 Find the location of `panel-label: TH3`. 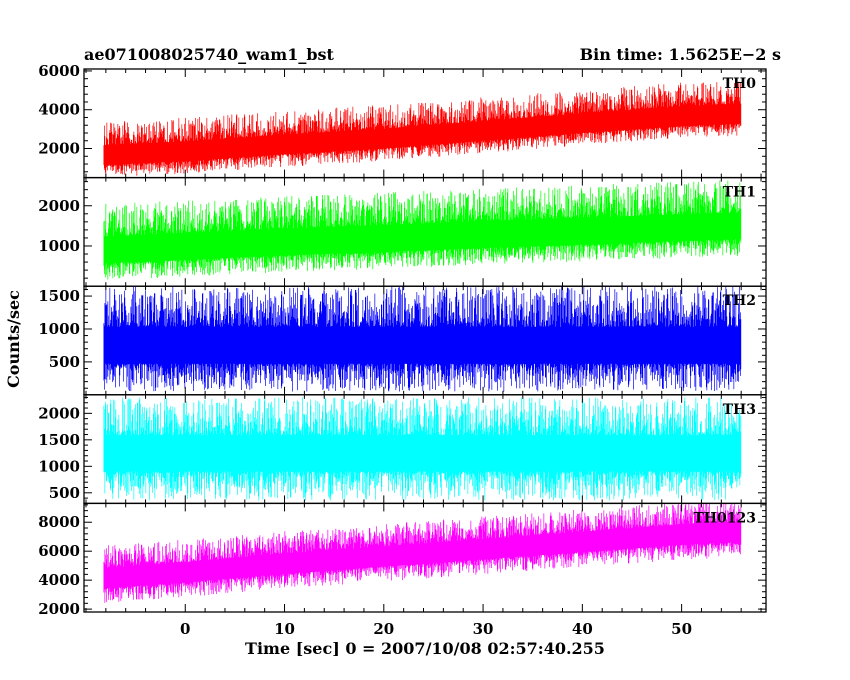

panel-label: TH3 is located at coordinates (739, 410).